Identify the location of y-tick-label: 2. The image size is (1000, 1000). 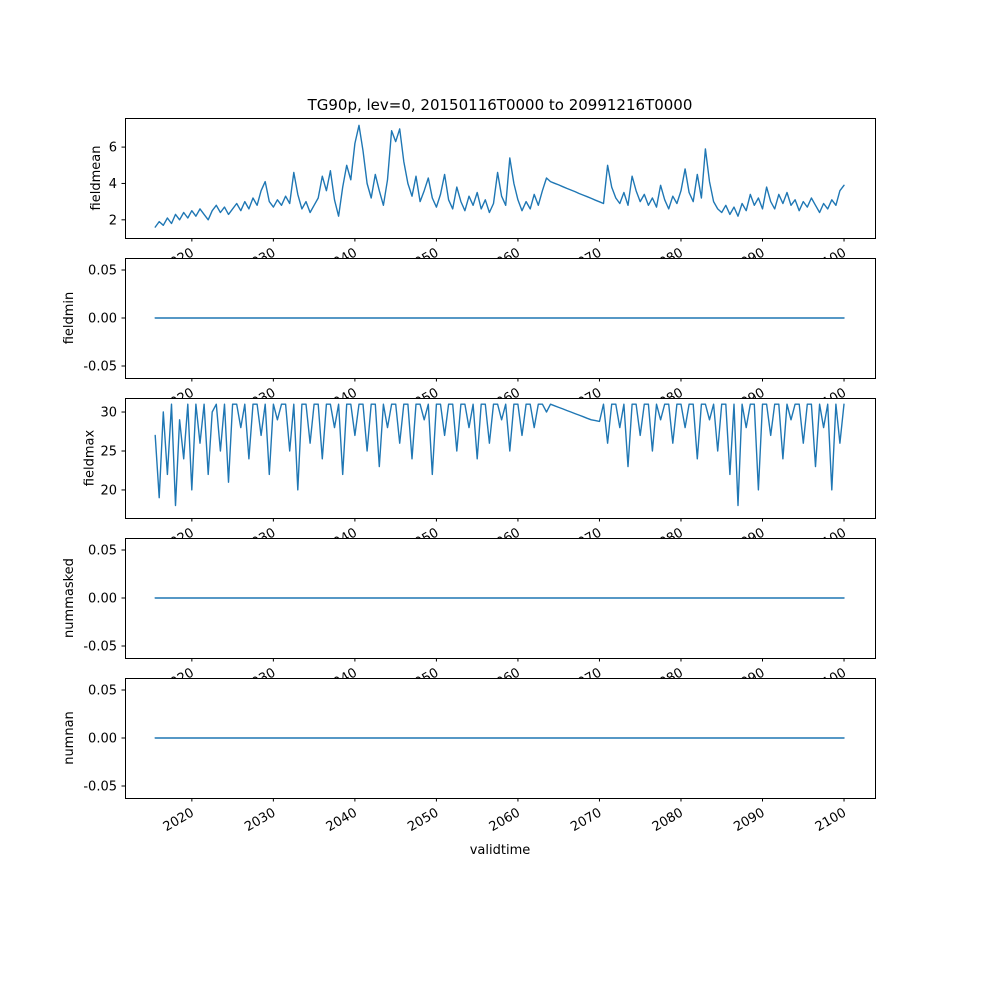
(113, 220).